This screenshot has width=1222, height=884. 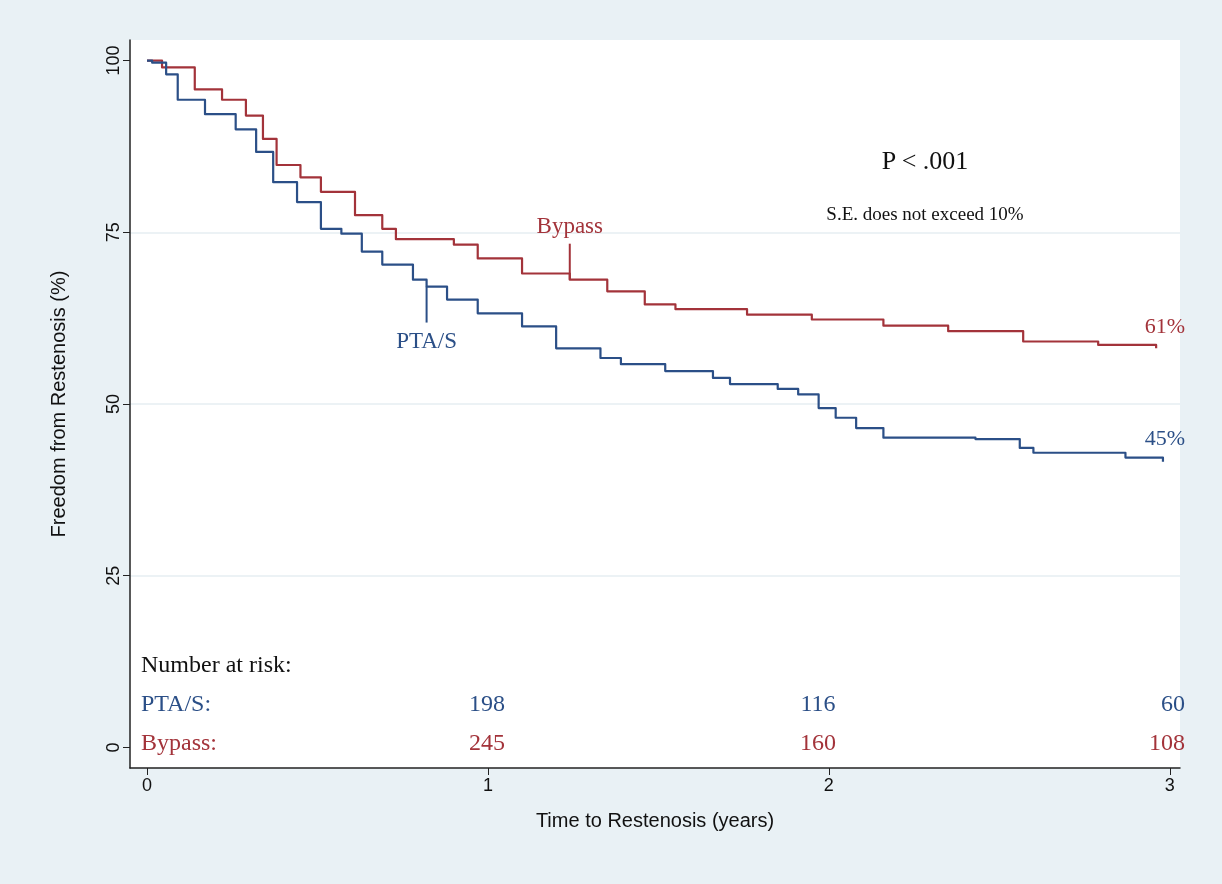 What do you see at coordinates (655, 820) in the screenshot?
I see `x-axis-title: Time to Restenosis (years)` at bounding box center [655, 820].